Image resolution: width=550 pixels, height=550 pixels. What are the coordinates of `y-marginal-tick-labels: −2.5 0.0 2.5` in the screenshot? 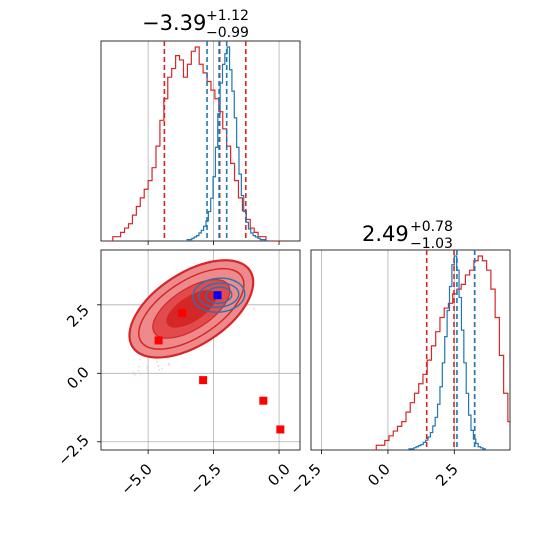 It's located at (373, 479).